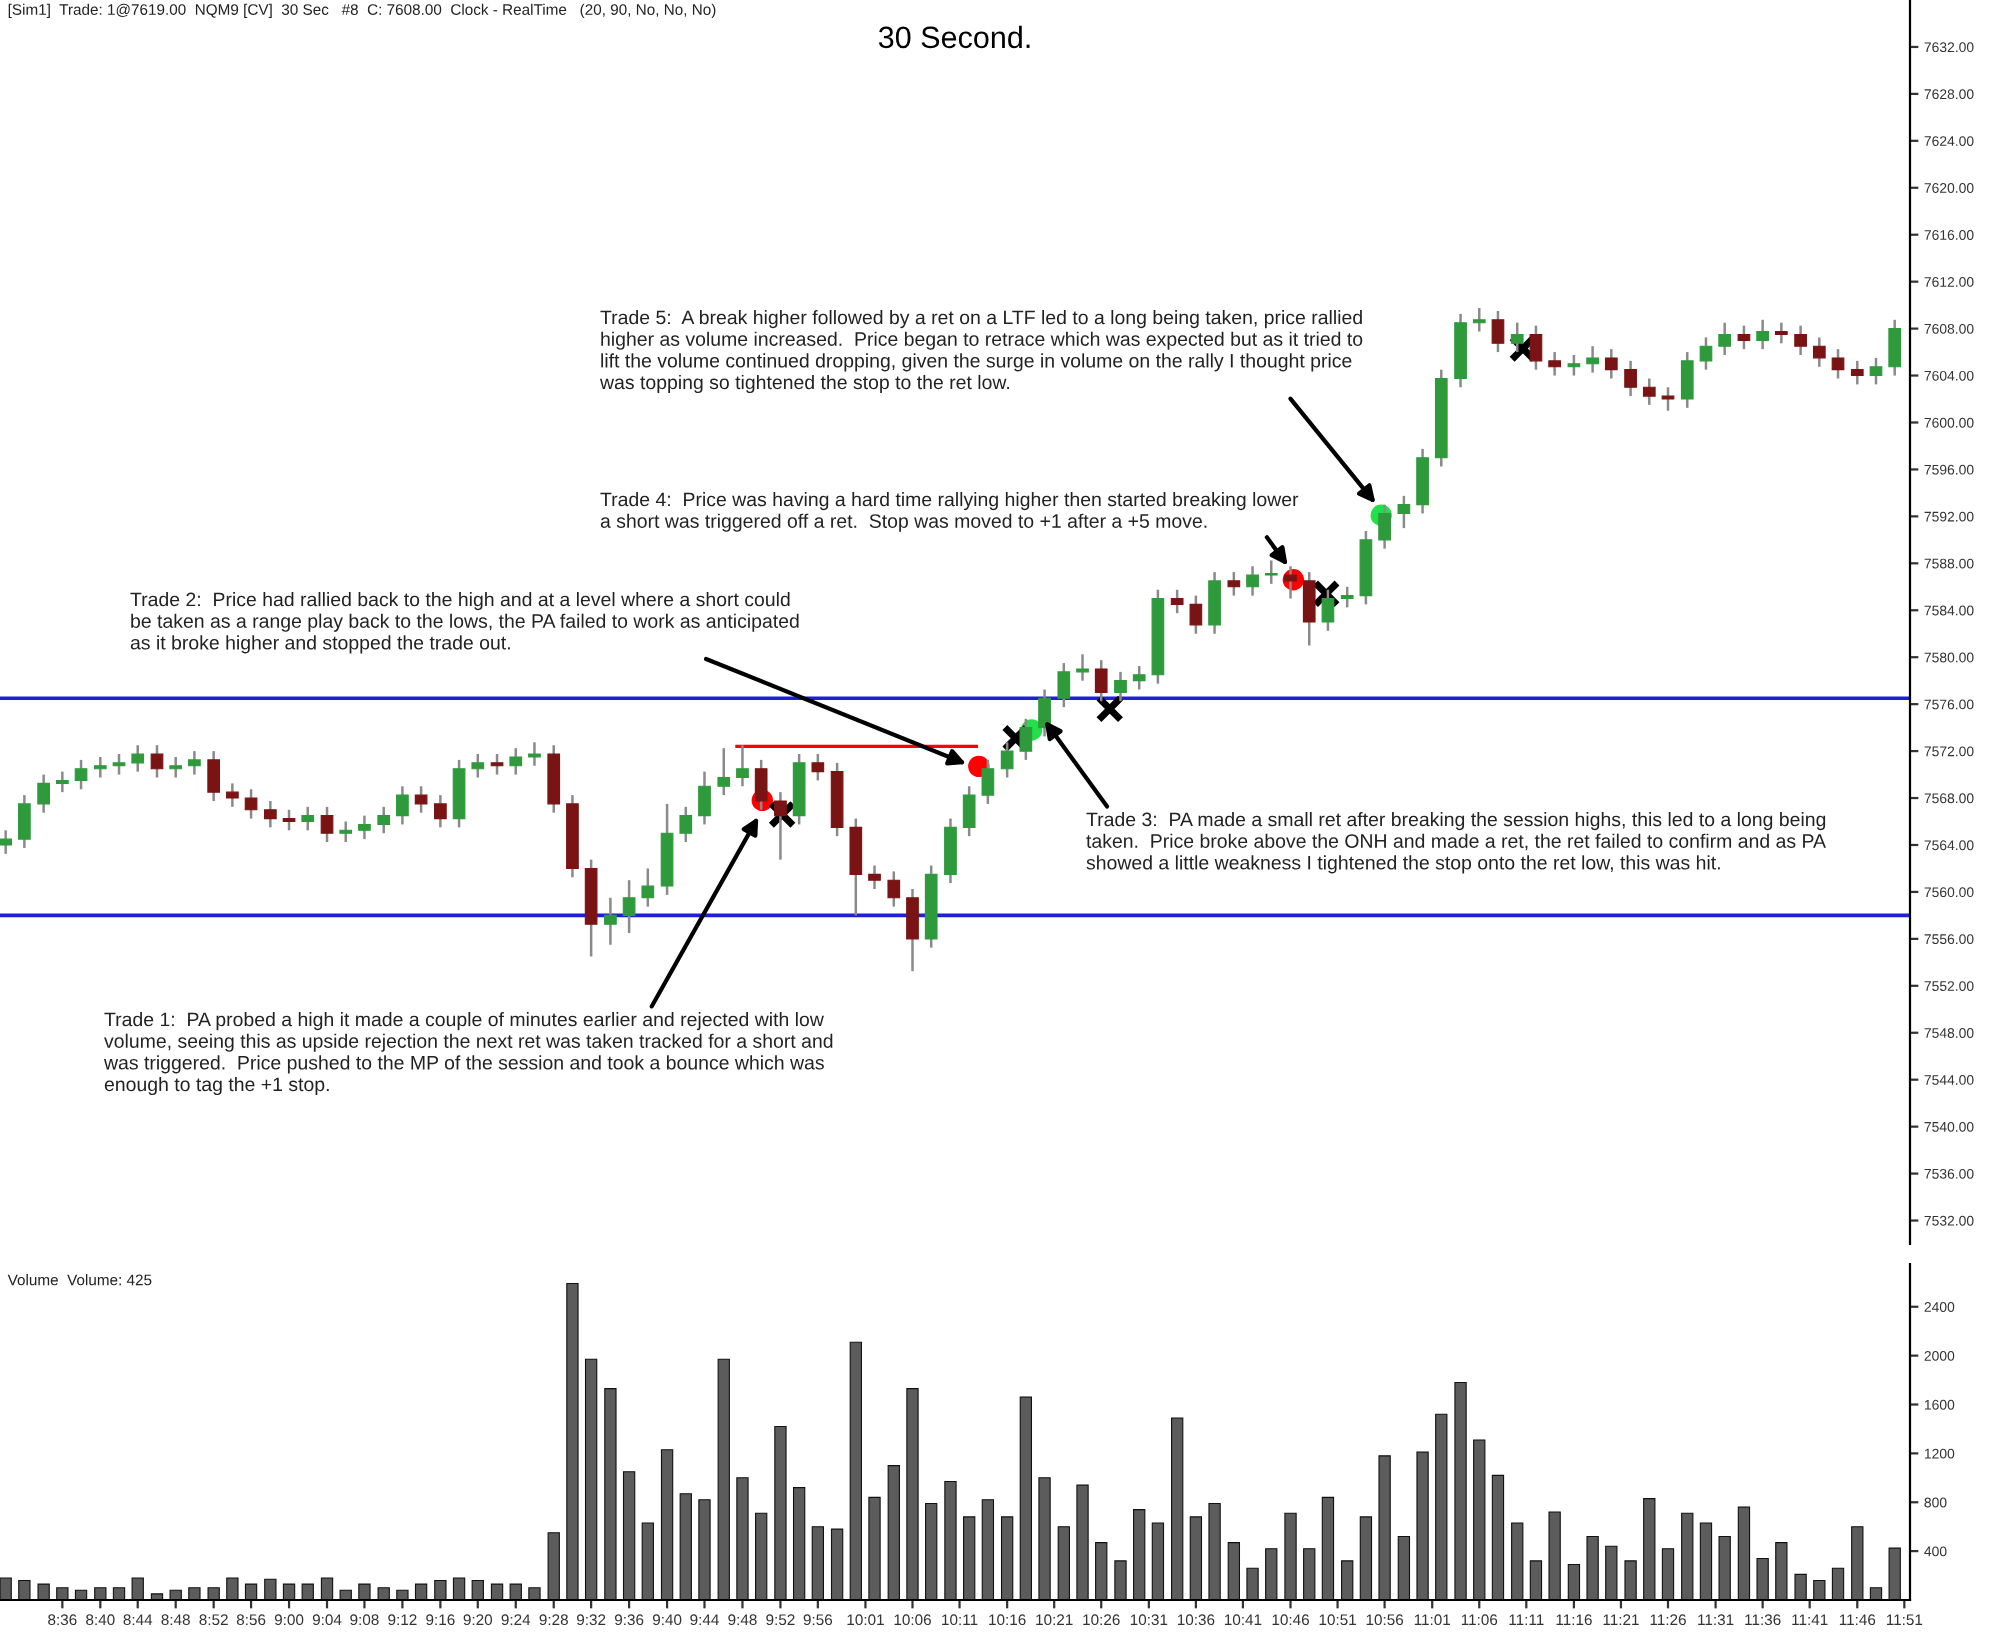 The height and width of the screenshot is (1638, 2000). Describe the element at coordinates (468, 1054) in the screenshot. I see `annotation: Trade 1: PA probed a high it made a couple of minutes earlier and rejected with low volume, seeing this as upside rejection the next ret was taken tracked for a short and was triggered. Price pushed to the MP of the session and took a bounce which was enough to tag the +1 stop.` at that location.